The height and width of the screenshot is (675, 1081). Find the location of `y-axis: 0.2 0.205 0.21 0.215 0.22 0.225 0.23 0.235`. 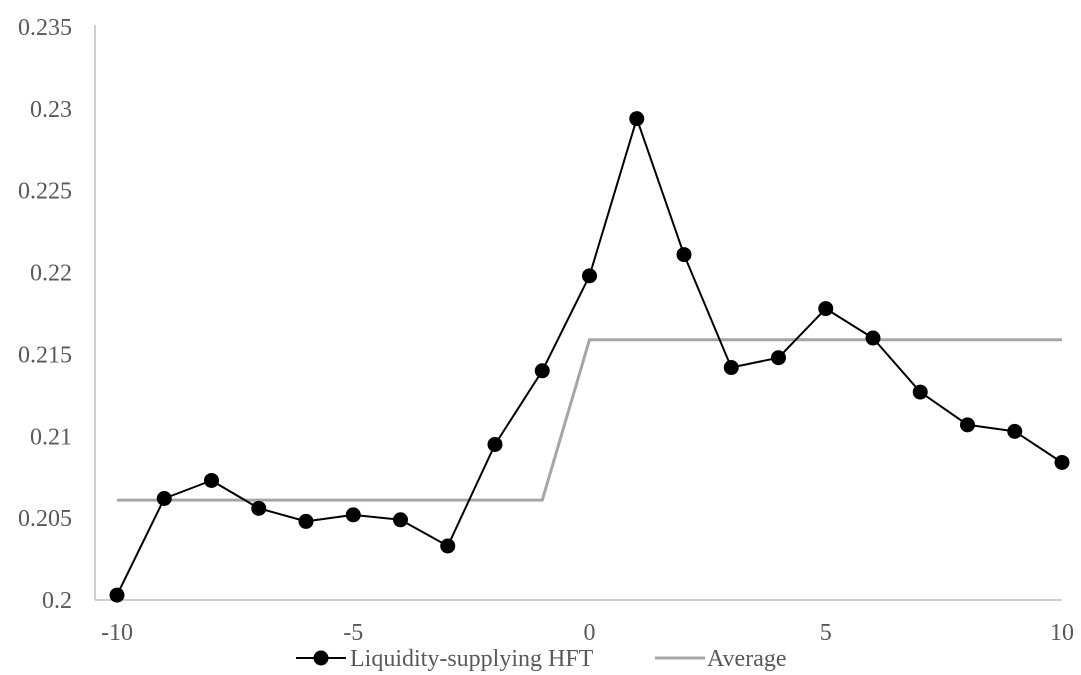

y-axis: 0.2 0.205 0.21 0.215 0.22 0.225 0.23 0.235 is located at coordinates (57, 314).